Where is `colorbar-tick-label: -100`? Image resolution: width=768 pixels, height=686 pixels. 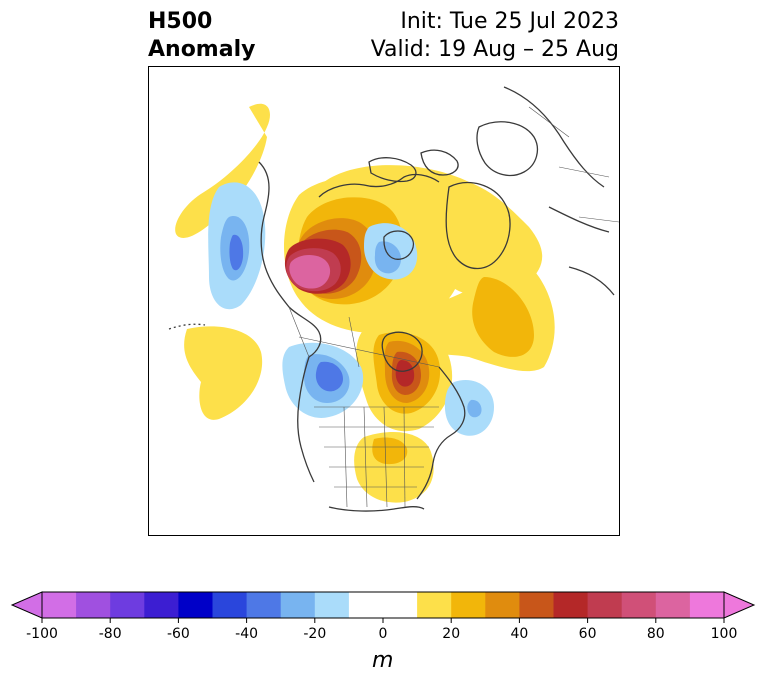
colorbar-tick-label: -100 is located at coordinates (42, 634).